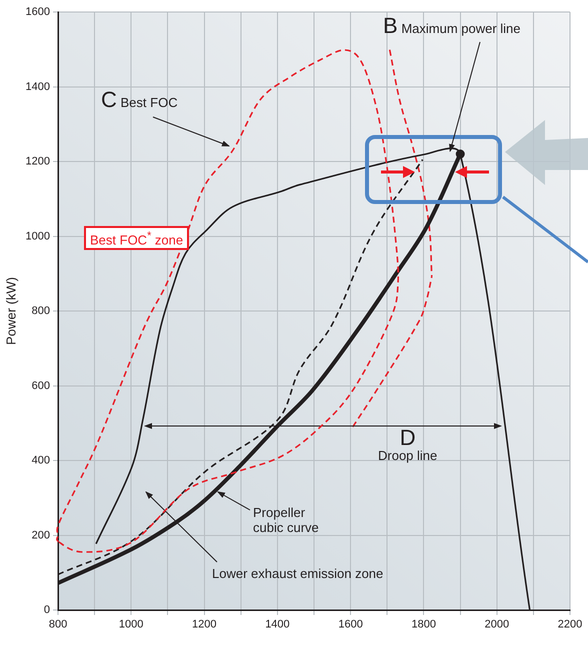 This screenshot has height=645, width=588. Describe the element at coordinates (10, 311) in the screenshot. I see `y-axis-title: Power (kW)` at that location.